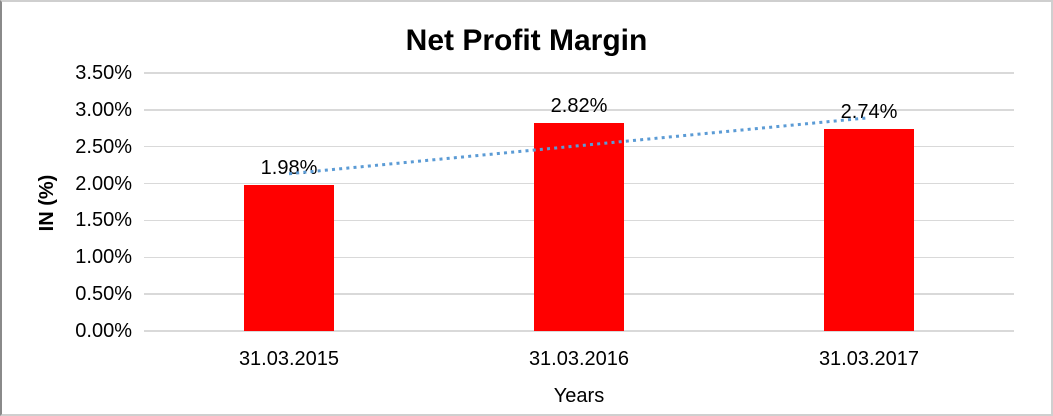 This screenshot has height=416, width=1053. I want to click on x-axis-tick-label: 31.03.2015, so click(289, 359).